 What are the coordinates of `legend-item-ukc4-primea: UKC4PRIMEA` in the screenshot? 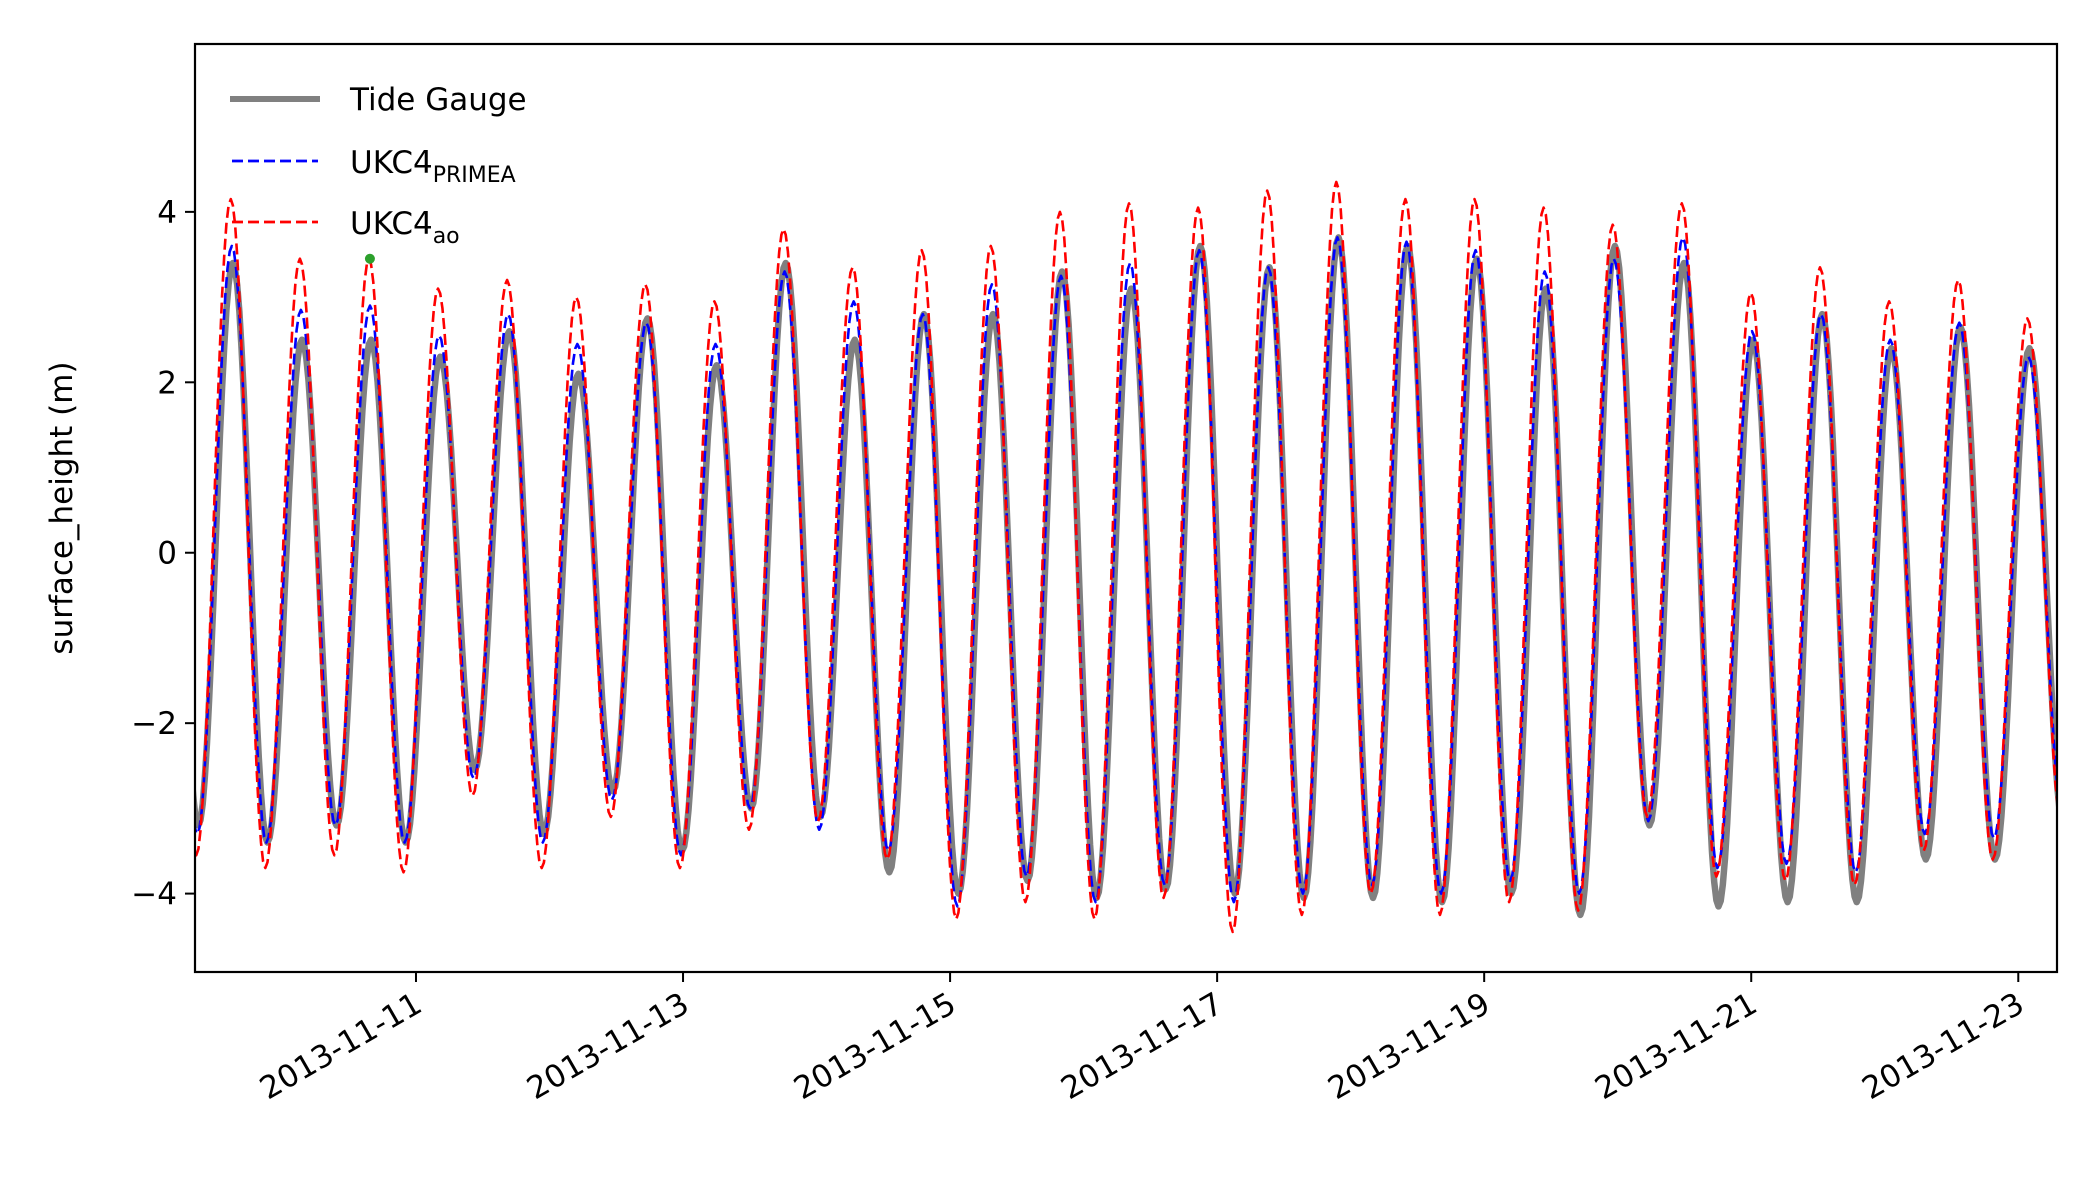 It's located at (374, 166).